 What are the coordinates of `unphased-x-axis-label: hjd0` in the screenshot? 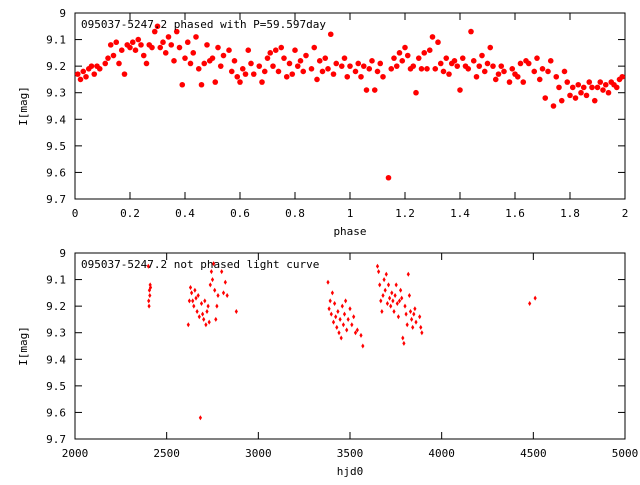 It's located at (350, 471).